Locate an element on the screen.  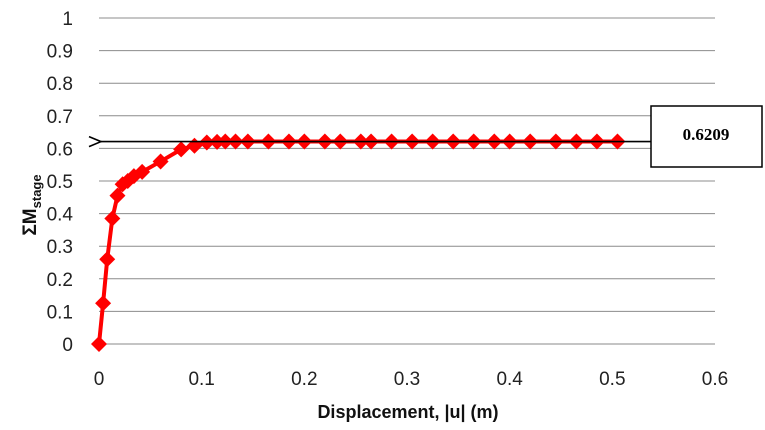
callout-label: 0.6209 is located at coordinates (706, 134).